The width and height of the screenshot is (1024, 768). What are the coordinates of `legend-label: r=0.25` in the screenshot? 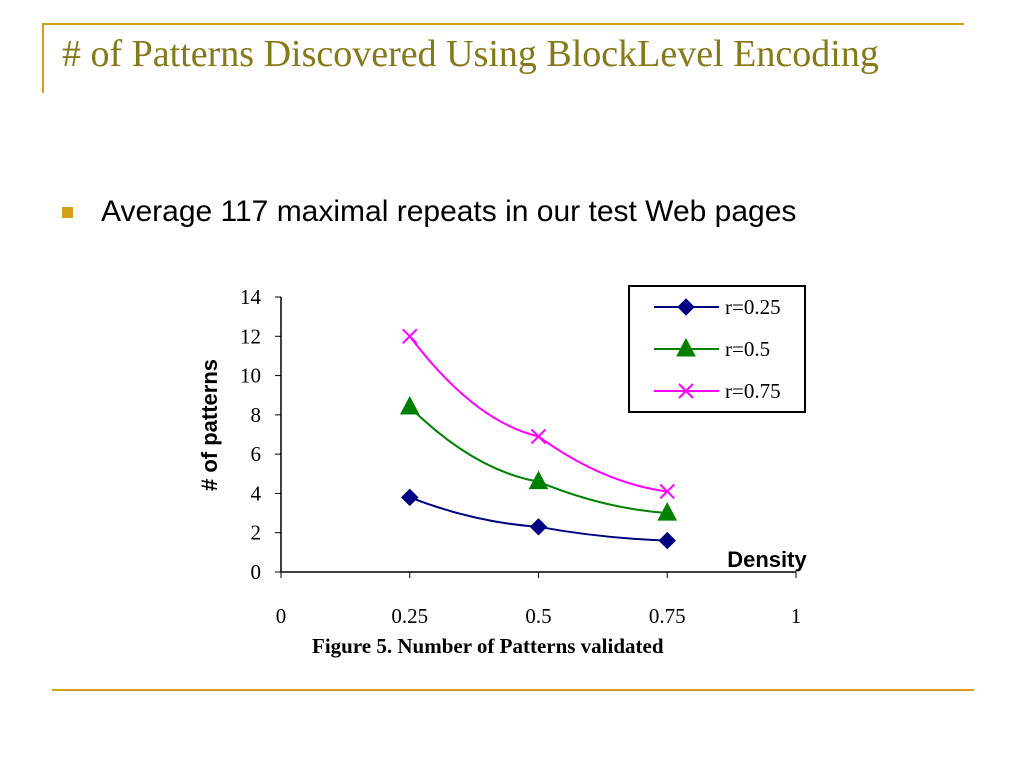 It's located at (753, 307).